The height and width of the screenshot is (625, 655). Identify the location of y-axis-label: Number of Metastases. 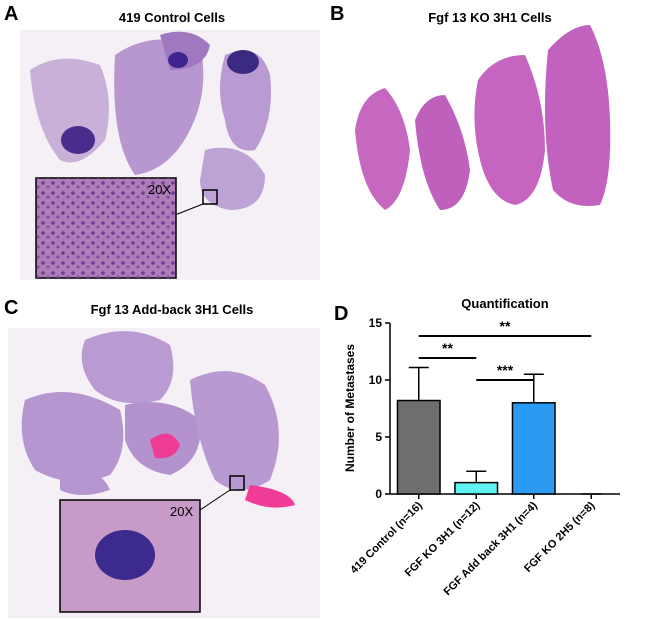
(350, 408).